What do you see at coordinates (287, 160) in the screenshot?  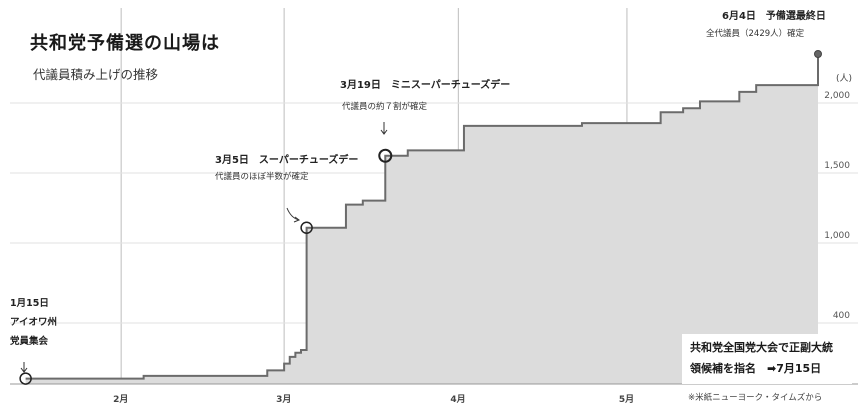 I see `annotation-mar5-head: 3月5日 スーパーチューズデー` at bounding box center [287, 160].